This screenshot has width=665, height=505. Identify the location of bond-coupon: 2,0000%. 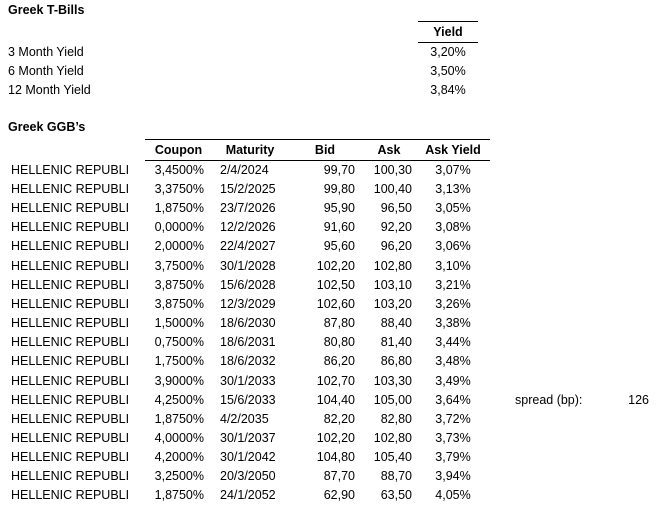
(179, 246).